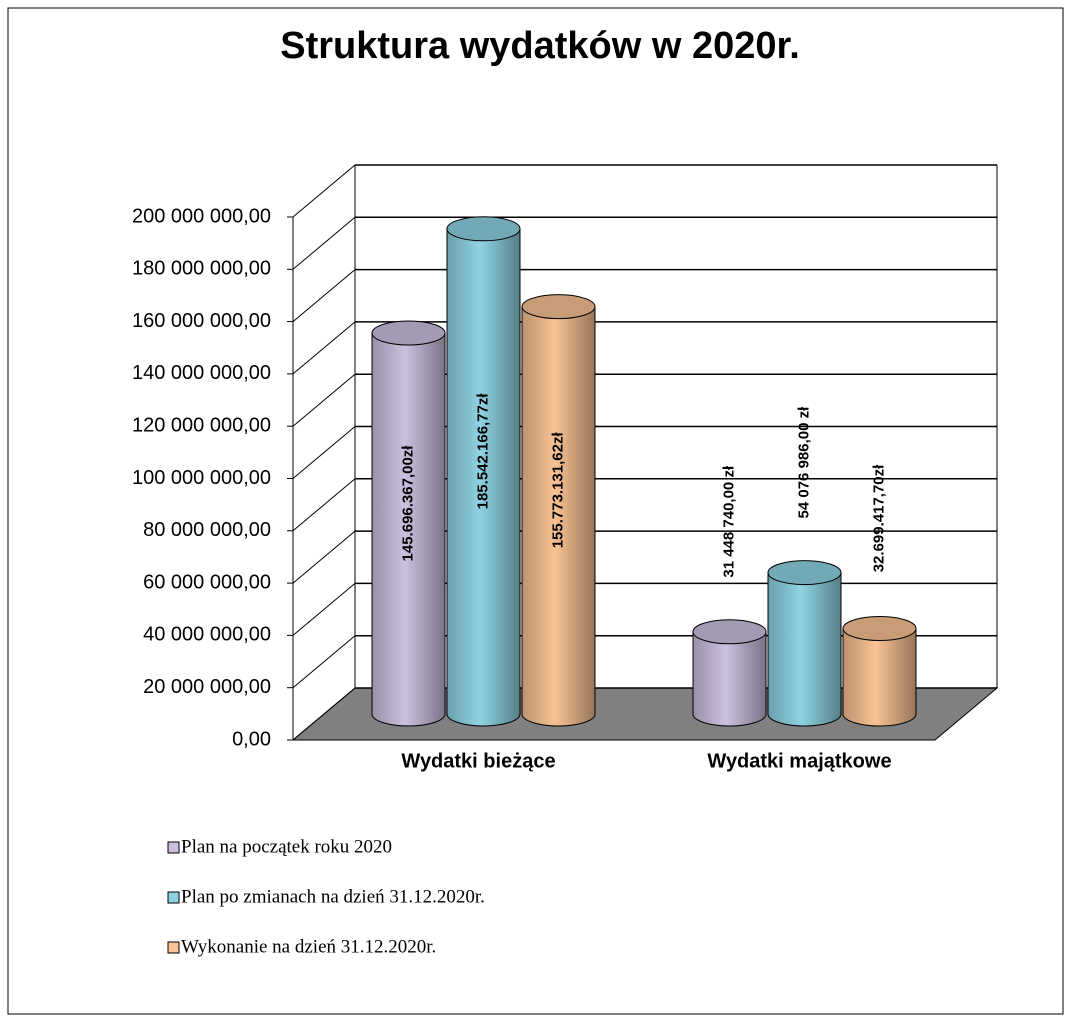 This screenshot has height=1022, width=1071. What do you see at coordinates (478, 761) in the screenshot?
I see `x-tick-label: Wydatki bieżące` at bounding box center [478, 761].